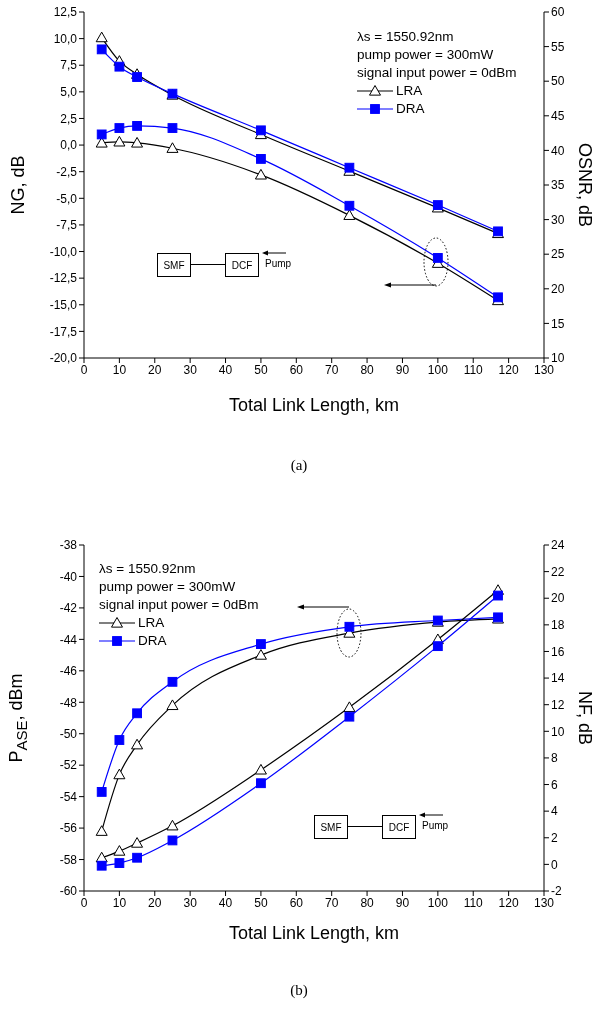  I want to click on y2-tick-label: 10, so click(558, 731).